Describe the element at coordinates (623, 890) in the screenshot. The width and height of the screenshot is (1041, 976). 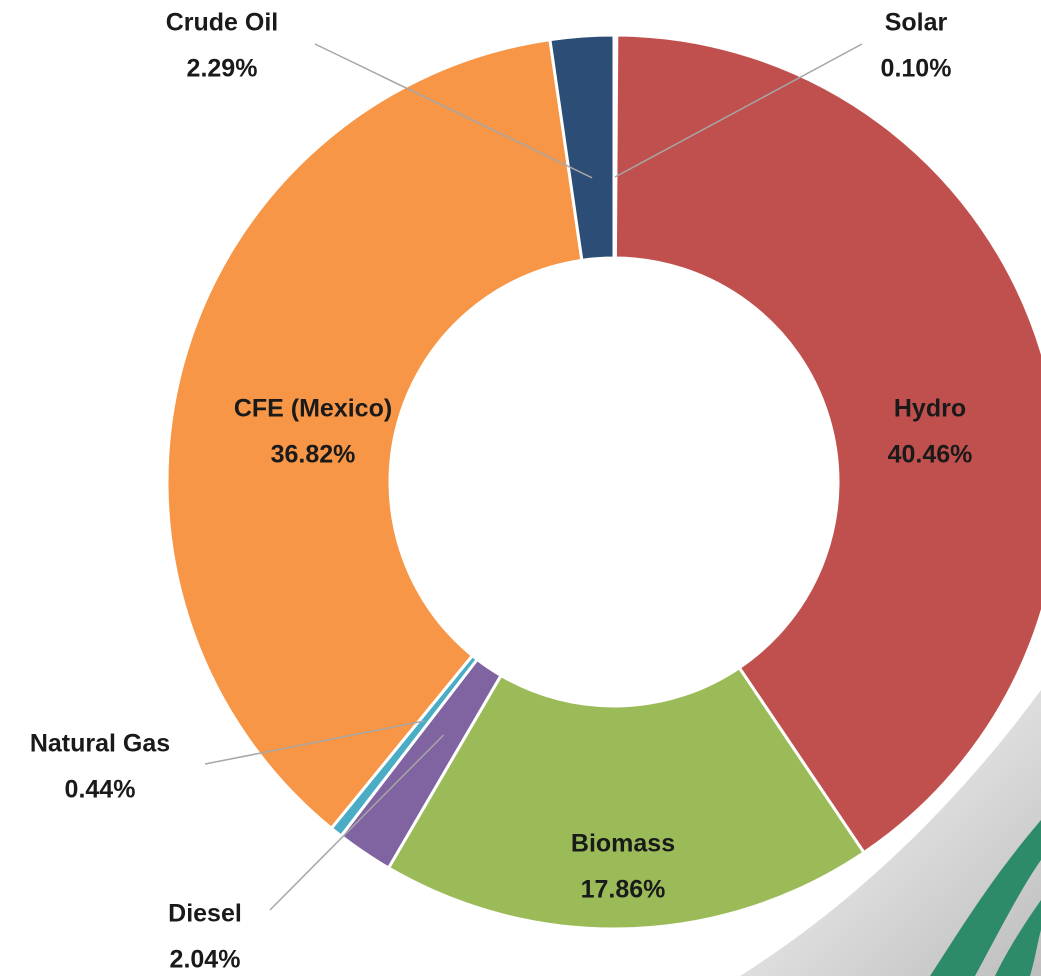
I see `slice-value: 17.86%` at that location.